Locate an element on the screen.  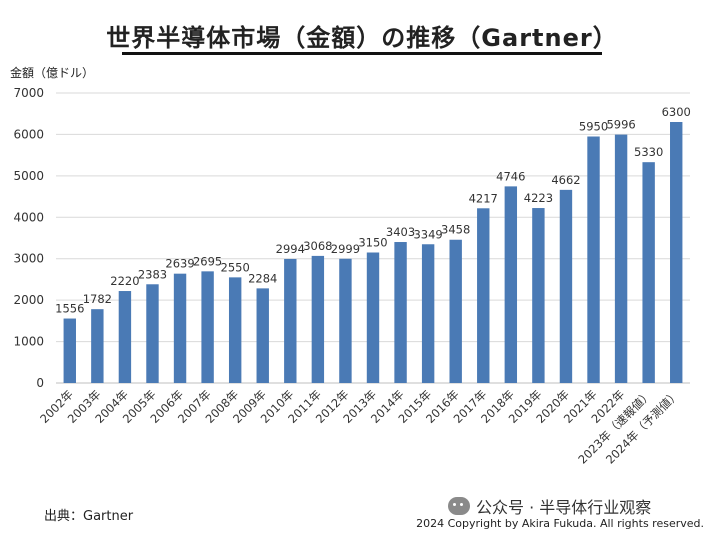
watermark-text: 公众号 · 半导体行业观察 is located at coordinates (564, 507).